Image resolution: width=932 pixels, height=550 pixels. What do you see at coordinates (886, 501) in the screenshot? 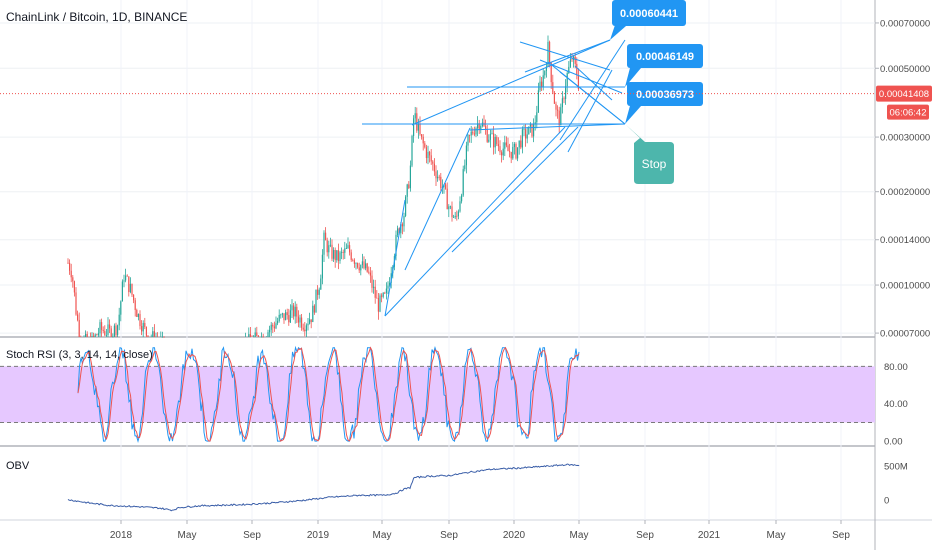
I see `obv-tick-label: 0` at bounding box center [886, 501].